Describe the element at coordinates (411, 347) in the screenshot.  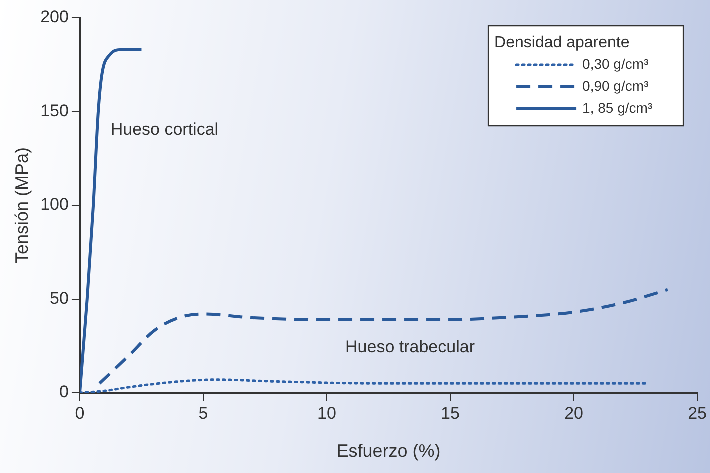
I see `annotation: Hueso trabecular` at that location.